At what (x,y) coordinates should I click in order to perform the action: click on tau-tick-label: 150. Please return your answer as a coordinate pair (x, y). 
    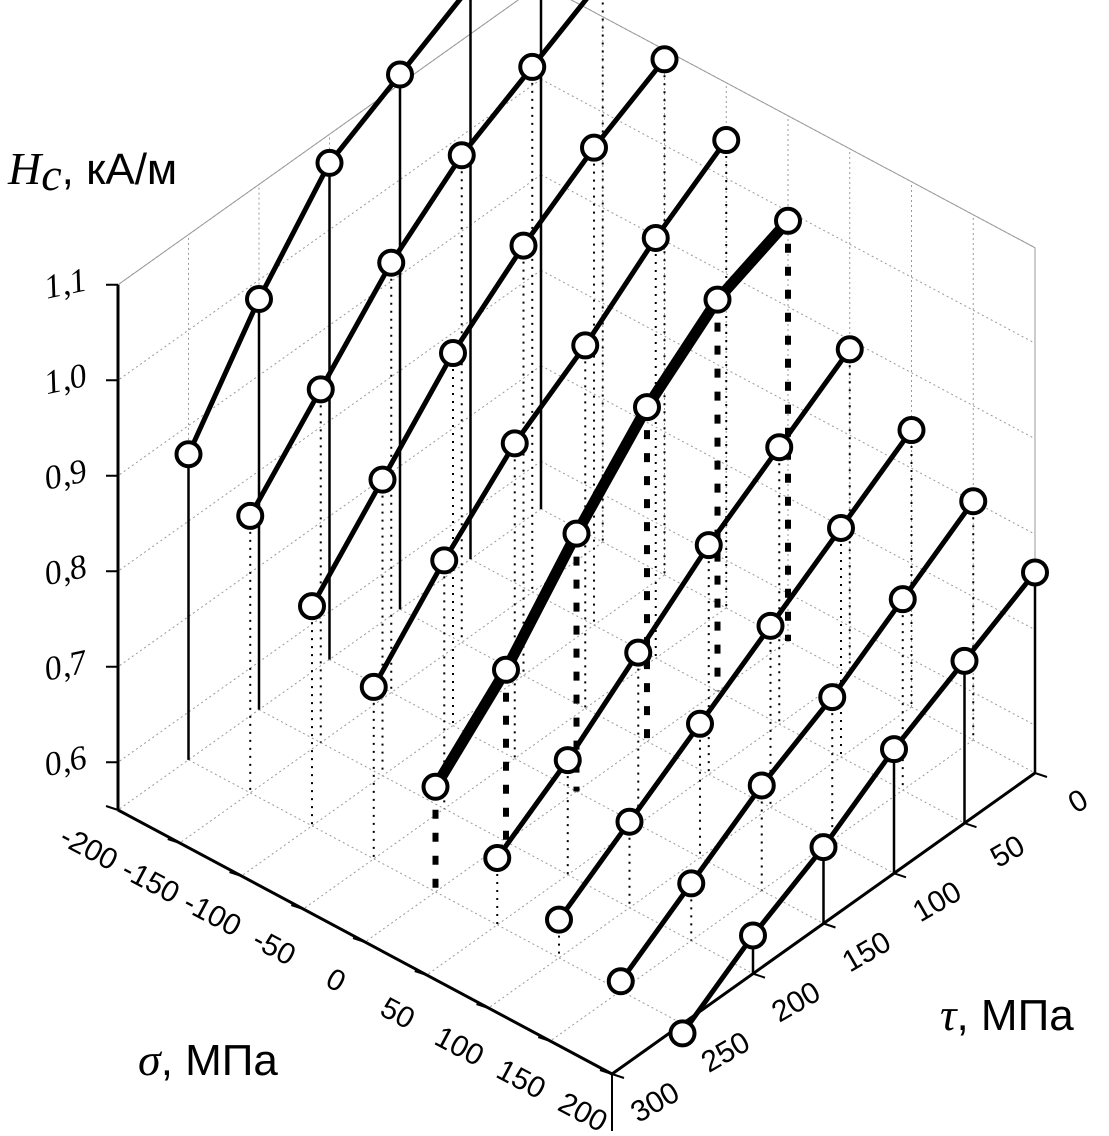
    Looking at the image, I should click on (867, 952).